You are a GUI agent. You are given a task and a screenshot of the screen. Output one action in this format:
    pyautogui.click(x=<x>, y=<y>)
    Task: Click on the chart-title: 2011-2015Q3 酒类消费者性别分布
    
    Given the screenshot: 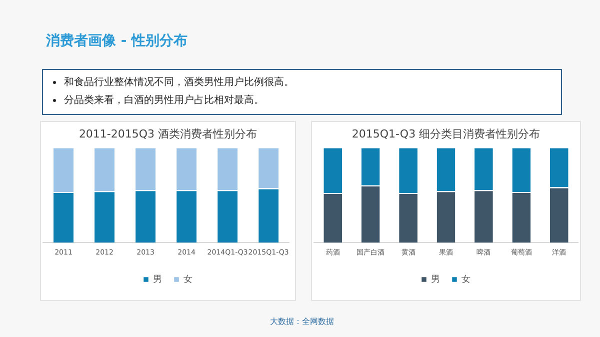 What is the action you would take?
    pyautogui.click(x=168, y=133)
    